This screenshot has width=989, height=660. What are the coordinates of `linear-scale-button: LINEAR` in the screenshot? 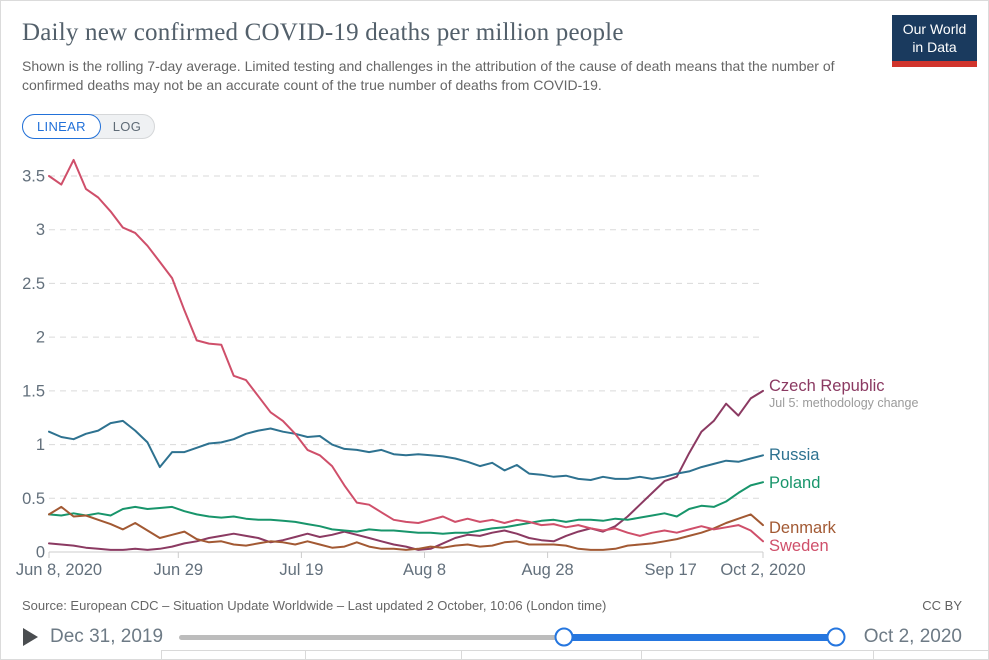 It's located at (61, 126).